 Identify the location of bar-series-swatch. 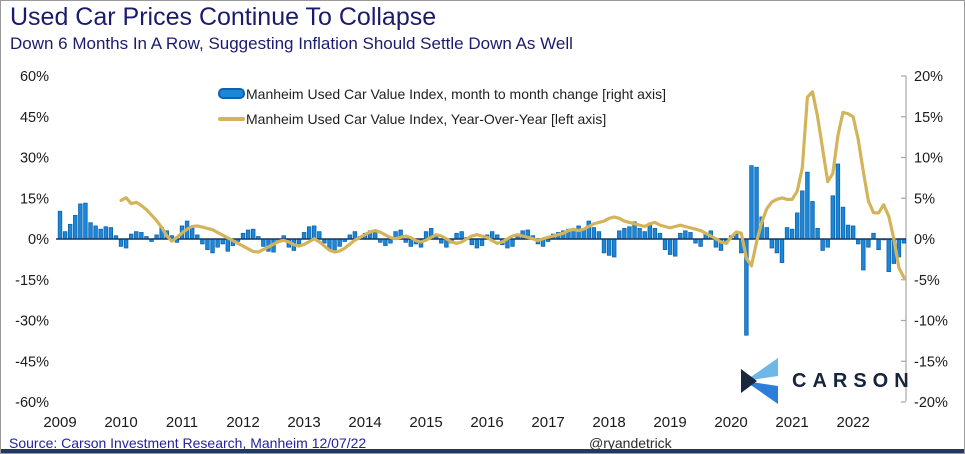
(231, 93).